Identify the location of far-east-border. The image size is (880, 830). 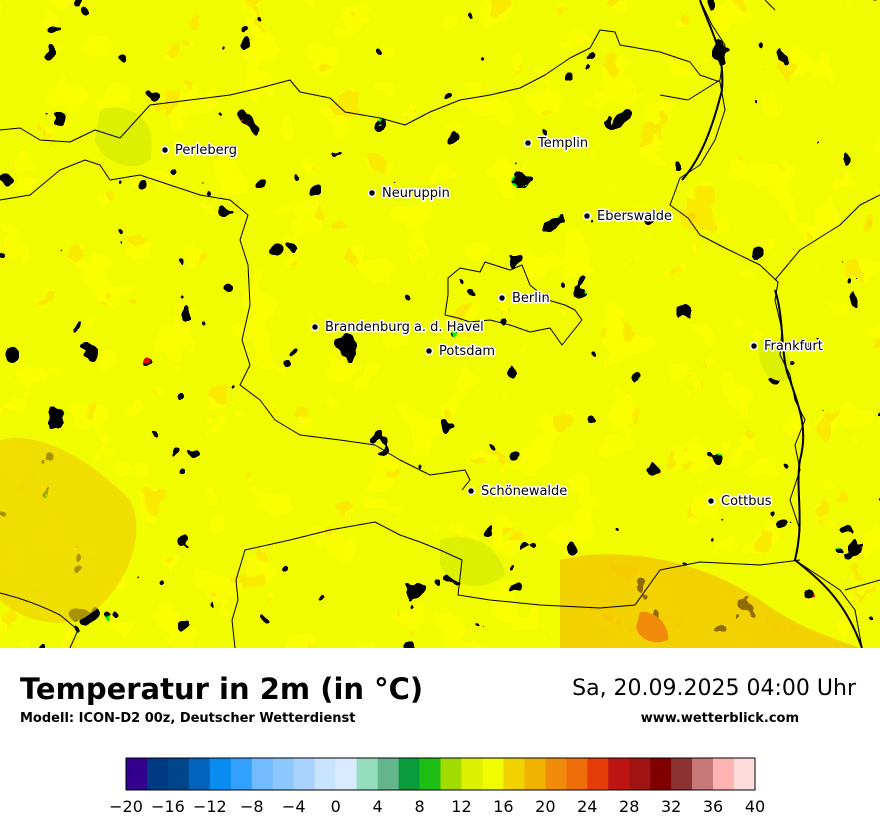
(862, 585).